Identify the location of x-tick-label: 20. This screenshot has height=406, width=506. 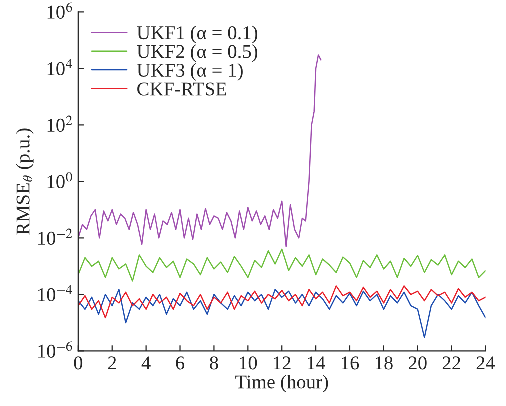
(418, 363).